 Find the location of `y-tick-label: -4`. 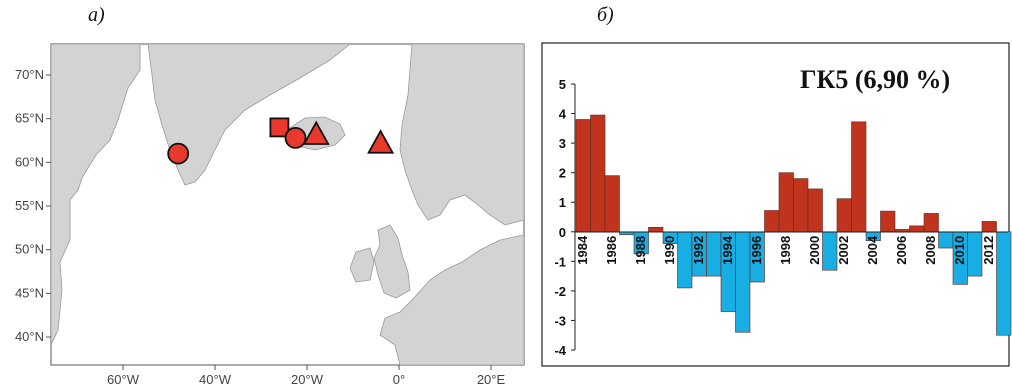

y-tick-label: -4 is located at coordinates (560, 350).